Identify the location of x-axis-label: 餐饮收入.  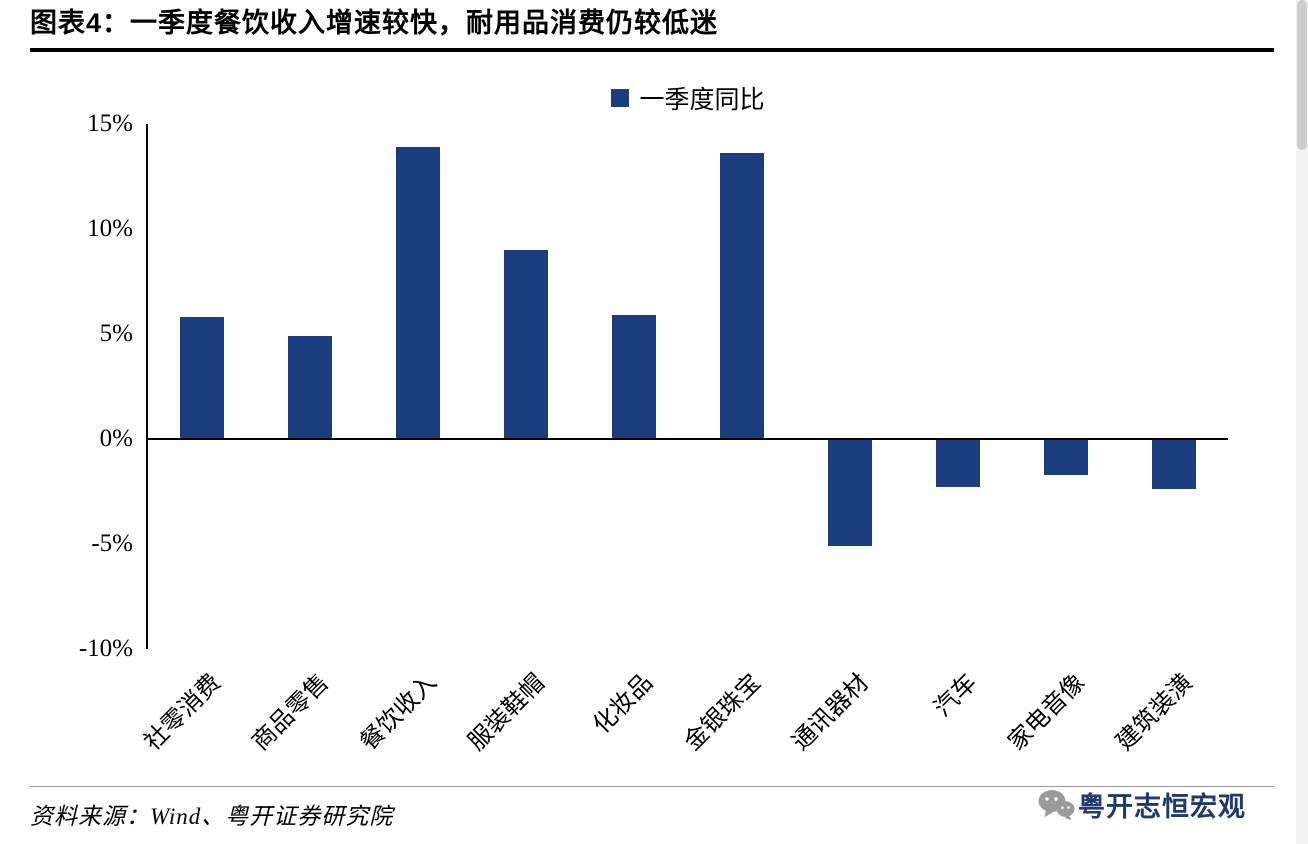
(399, 712).